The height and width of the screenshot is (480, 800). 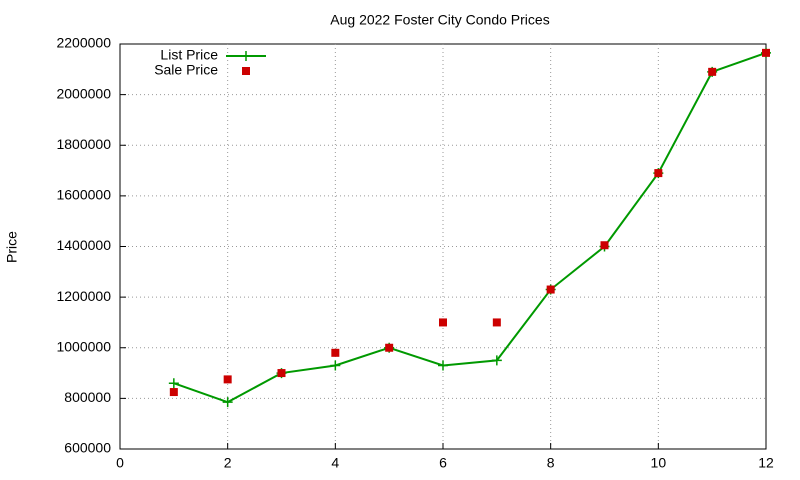 I want to click on legend-label: Sale Price, so click(x=186, y=70).